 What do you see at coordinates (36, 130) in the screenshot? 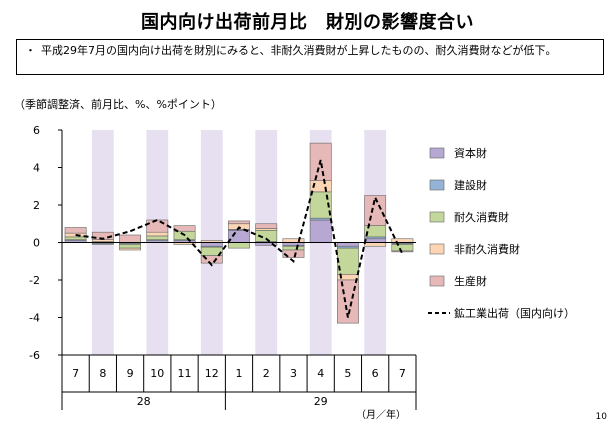
I see `y-tick-label: 6` at bounding box center [36, 130].